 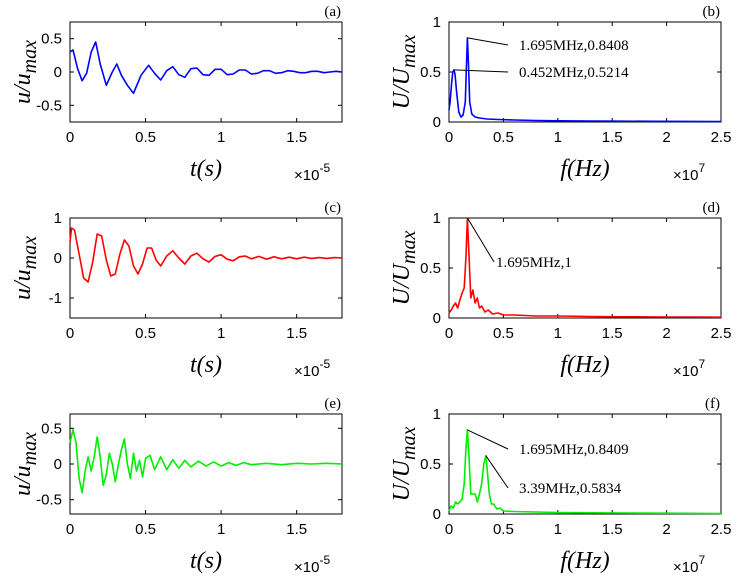 What do you see at coordinates (712, 208) in the screenshot?
I see `panel-label: (d)` at bounding box center [712, 208].